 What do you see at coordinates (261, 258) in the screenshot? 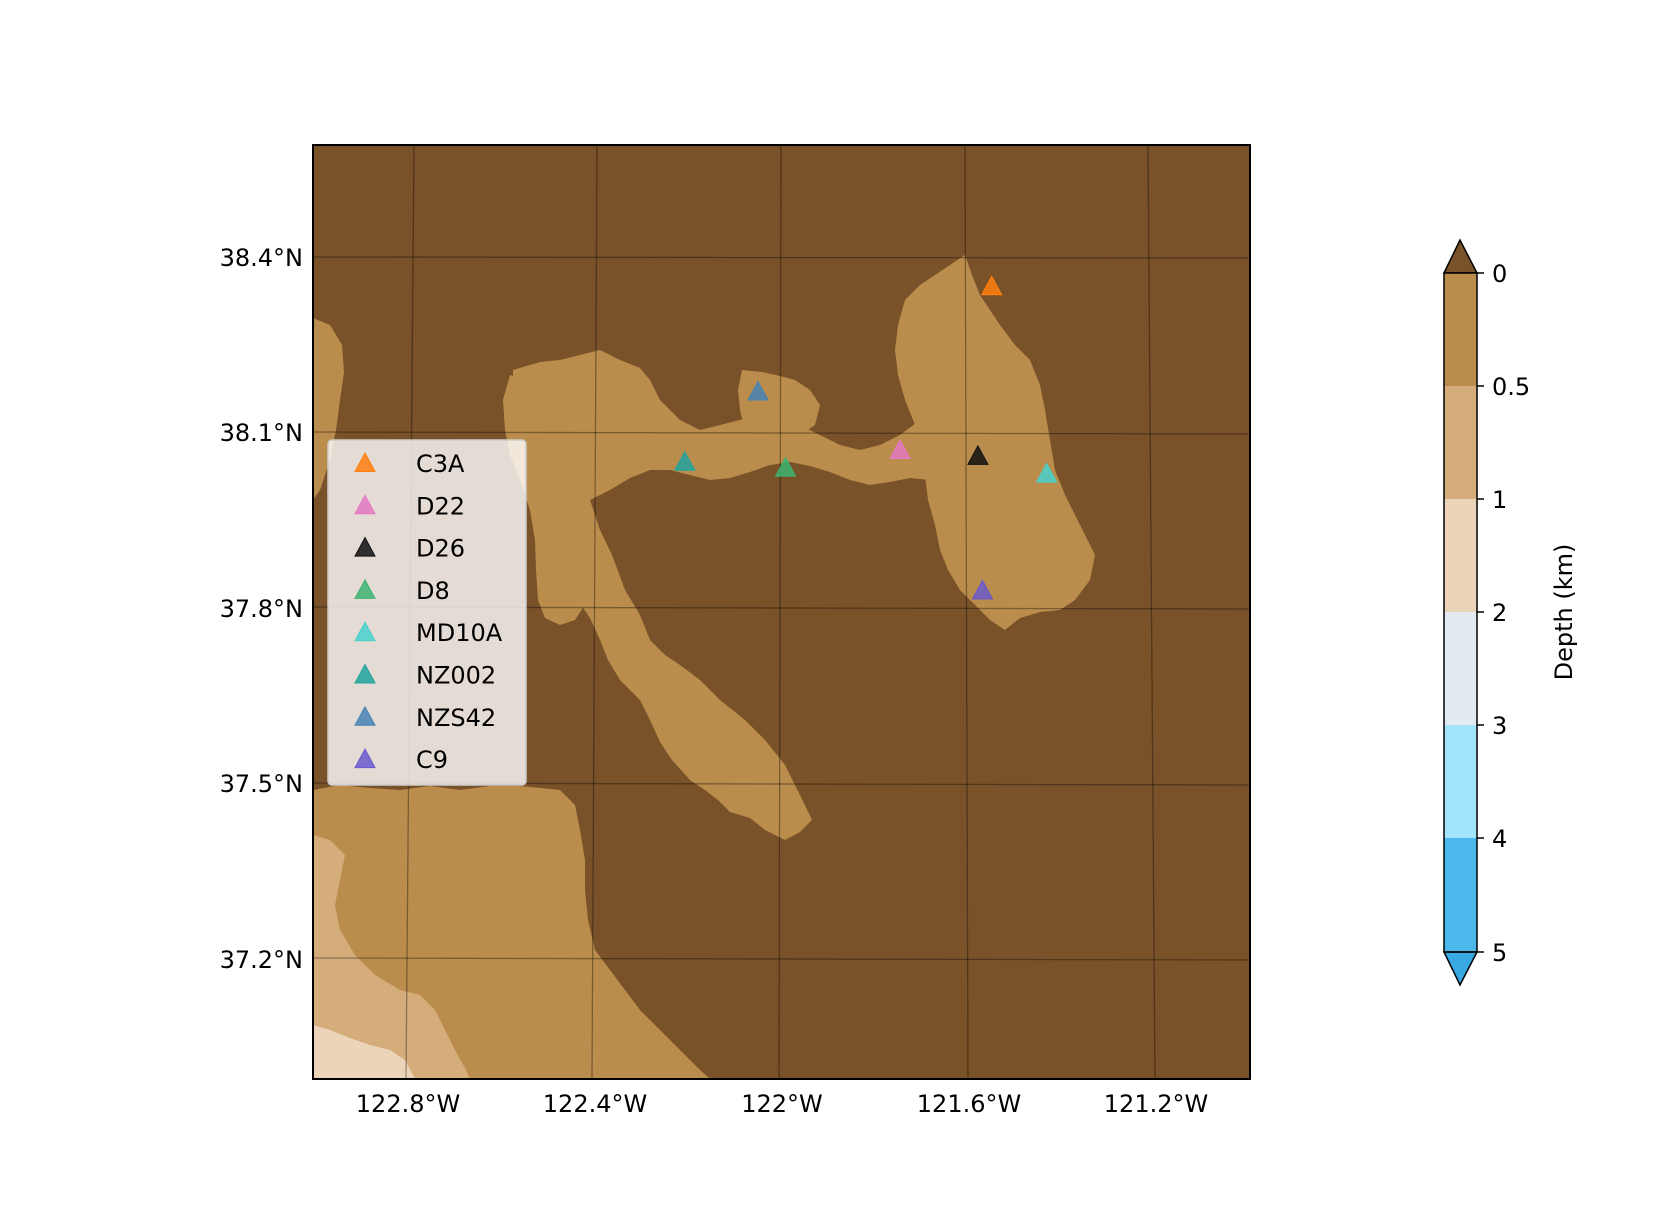
I see `y-tick-label: 38.4°N` at bounding box center [261, 258].